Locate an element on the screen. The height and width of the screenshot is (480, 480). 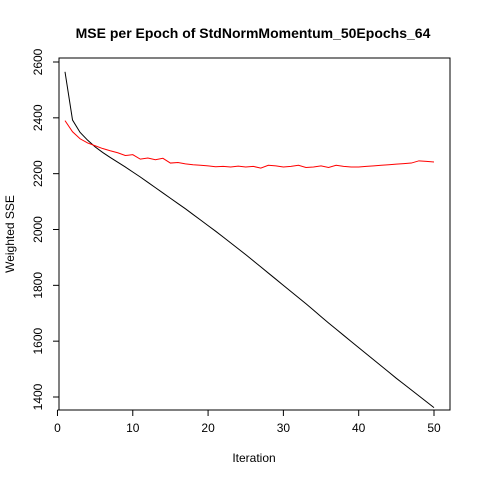
x-tick-label: 20 is located at coordinates (208, 428).